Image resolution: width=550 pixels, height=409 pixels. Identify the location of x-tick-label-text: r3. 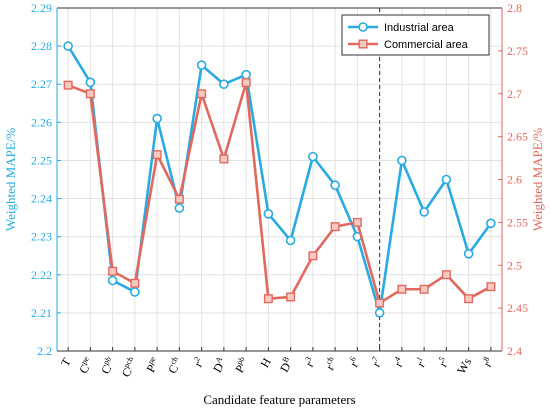
(309, 362).